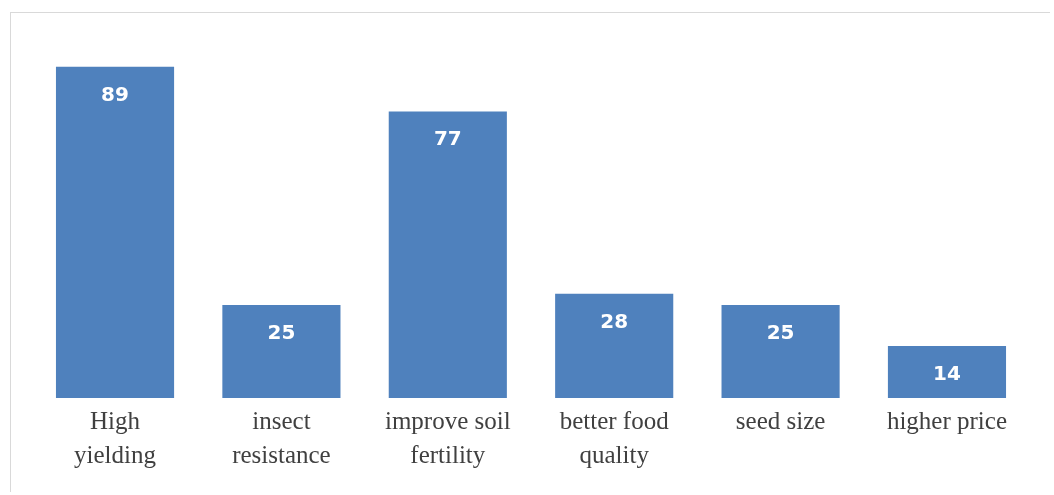  Describe the element at coordinates (447, 138) in the screenshot. I see `data-label: 77` at that location.